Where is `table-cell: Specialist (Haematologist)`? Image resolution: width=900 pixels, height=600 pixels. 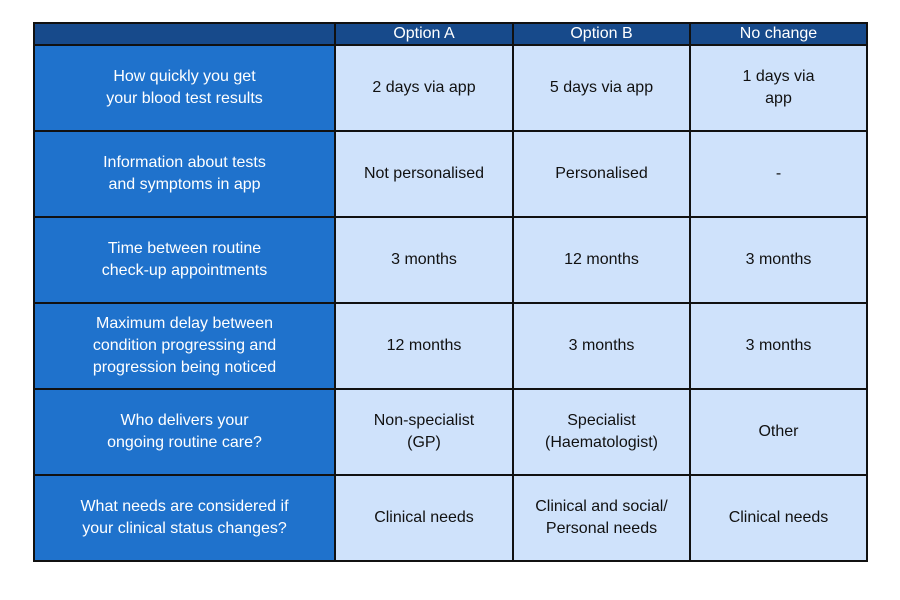
table-cell: Specialist (Haematologist) is located at coordinates (601, 432).